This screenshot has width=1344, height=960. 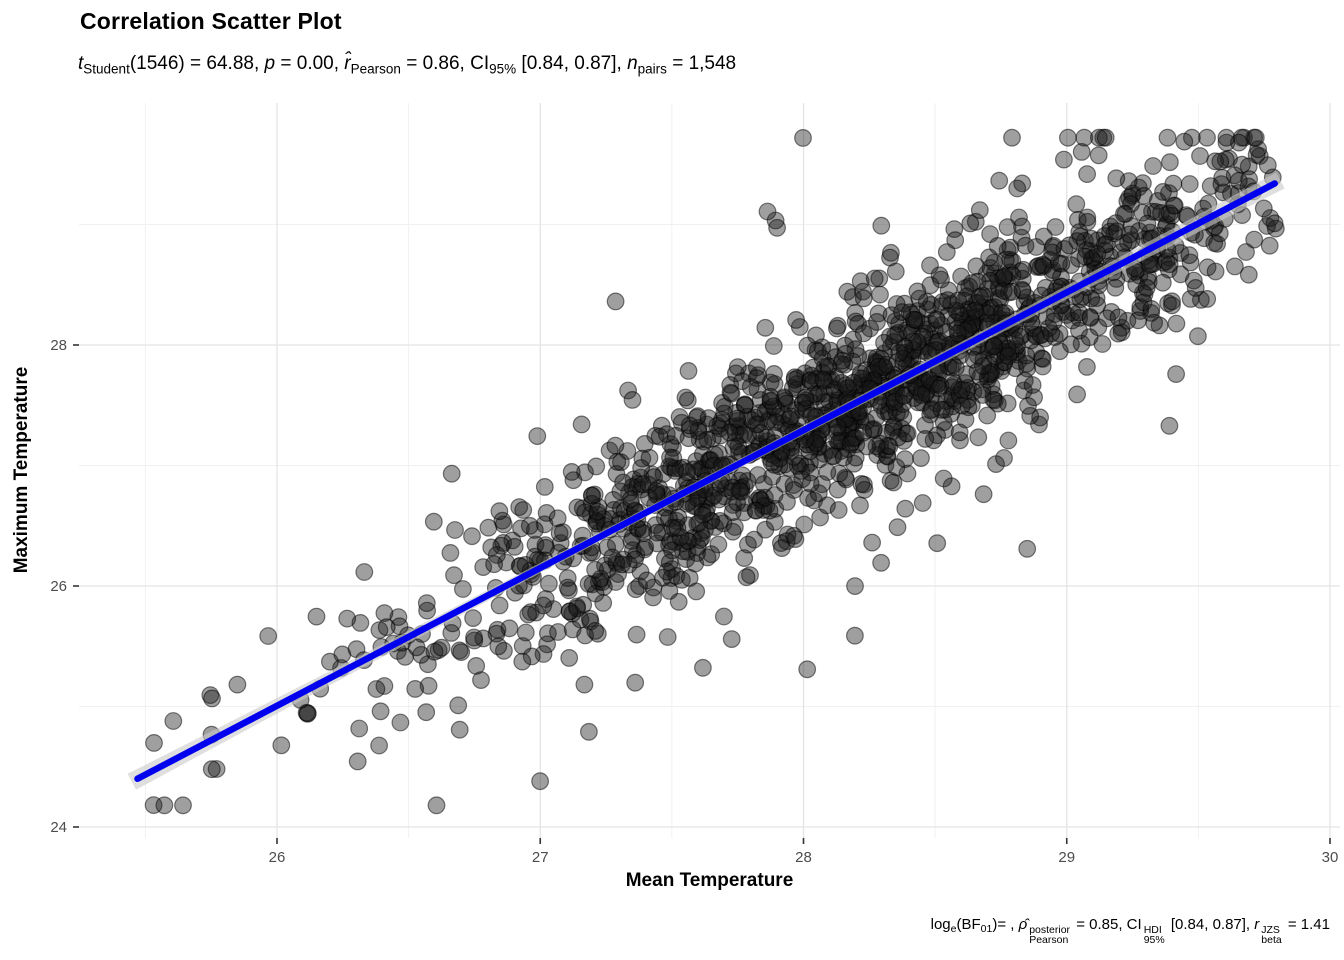 What do you see at coordinates (1107, 924) in the screenshot?
I see `caption-segment: = 0.85, CI` at bounding box center [1107, 924].